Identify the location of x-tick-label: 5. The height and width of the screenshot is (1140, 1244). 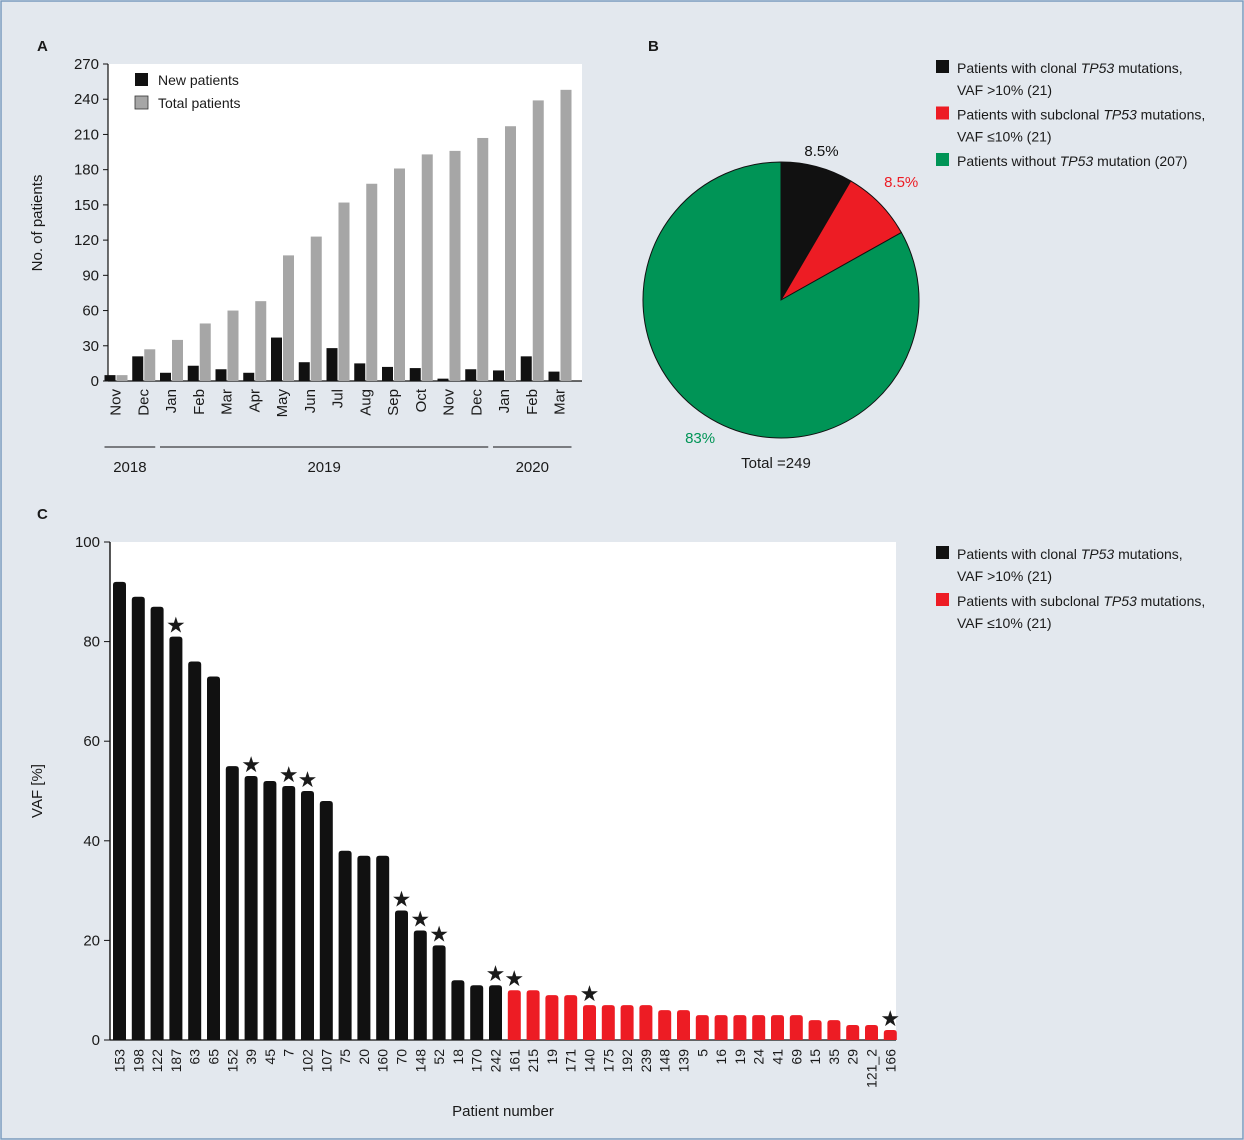
(702, 1053).